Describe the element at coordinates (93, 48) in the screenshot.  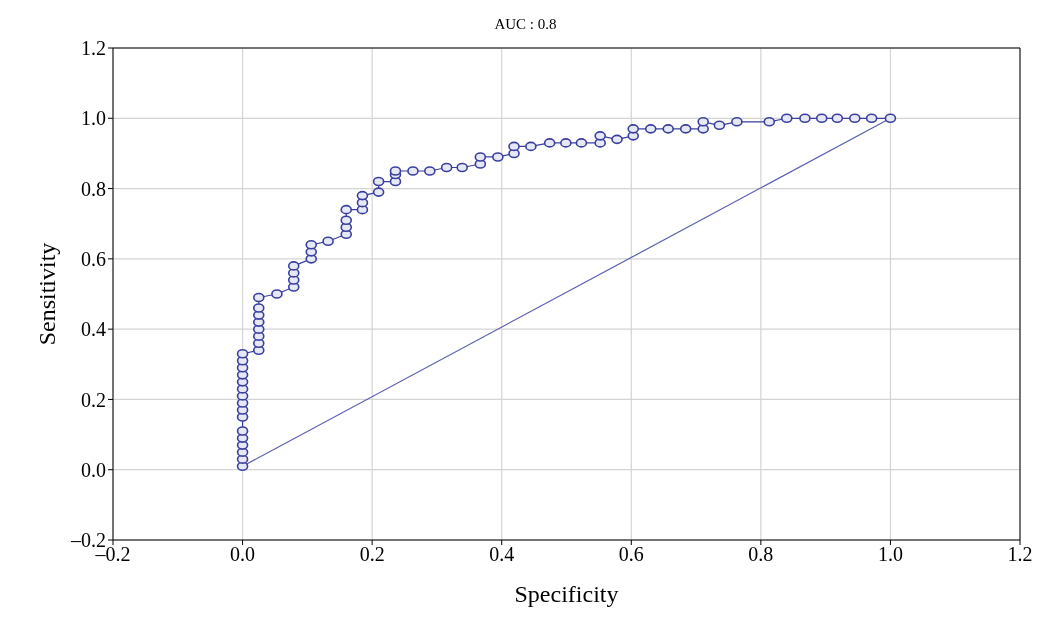
I see `y-tick-label: 1.2` at that location.